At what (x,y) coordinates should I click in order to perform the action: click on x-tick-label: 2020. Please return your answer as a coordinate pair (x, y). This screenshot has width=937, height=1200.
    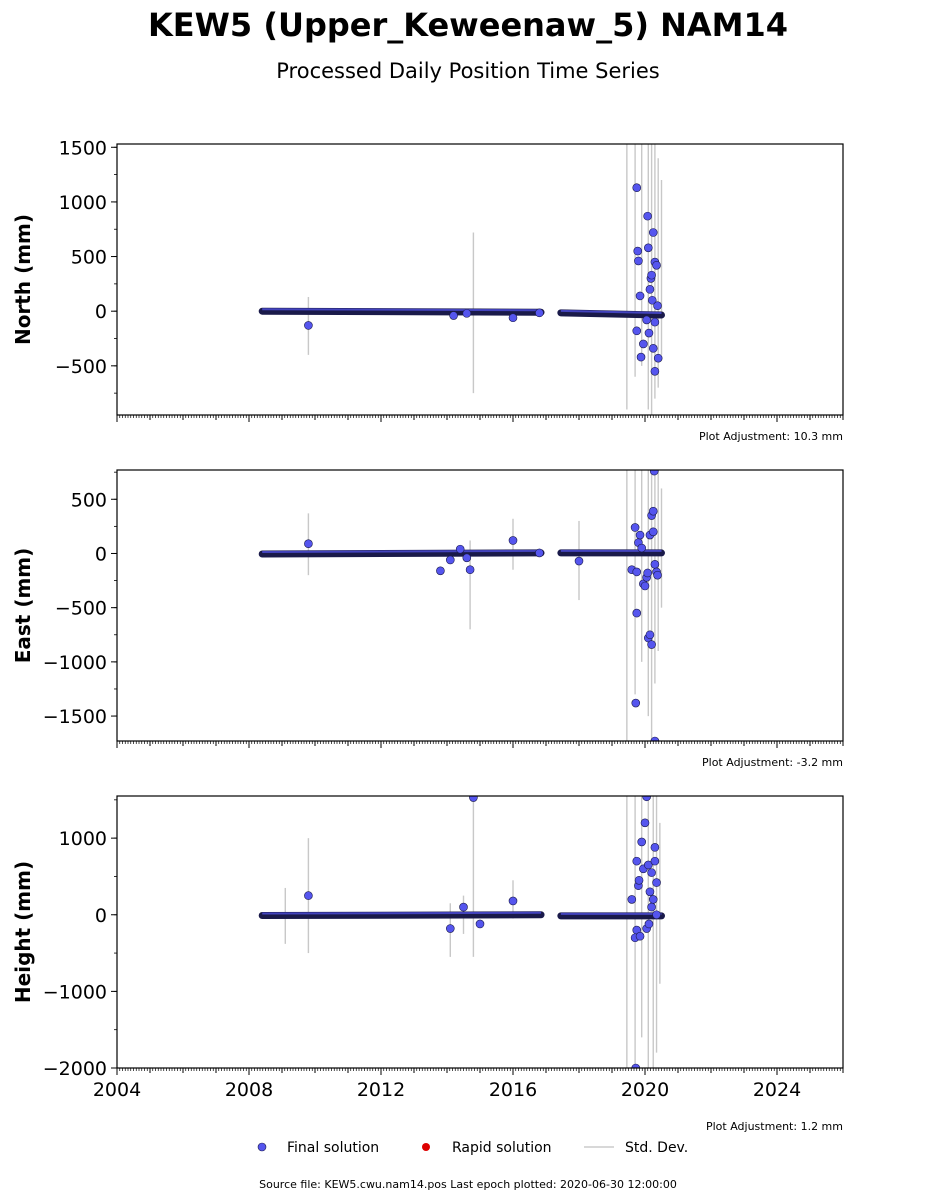
    Looking at the image, I should click on (645, 1090).